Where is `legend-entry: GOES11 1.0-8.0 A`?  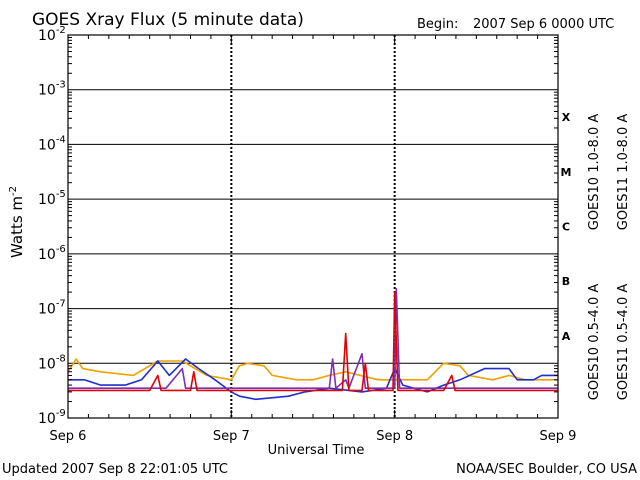
legend-entry: GOES11 1.0-8.0 A is located at coordinates (623, 172).